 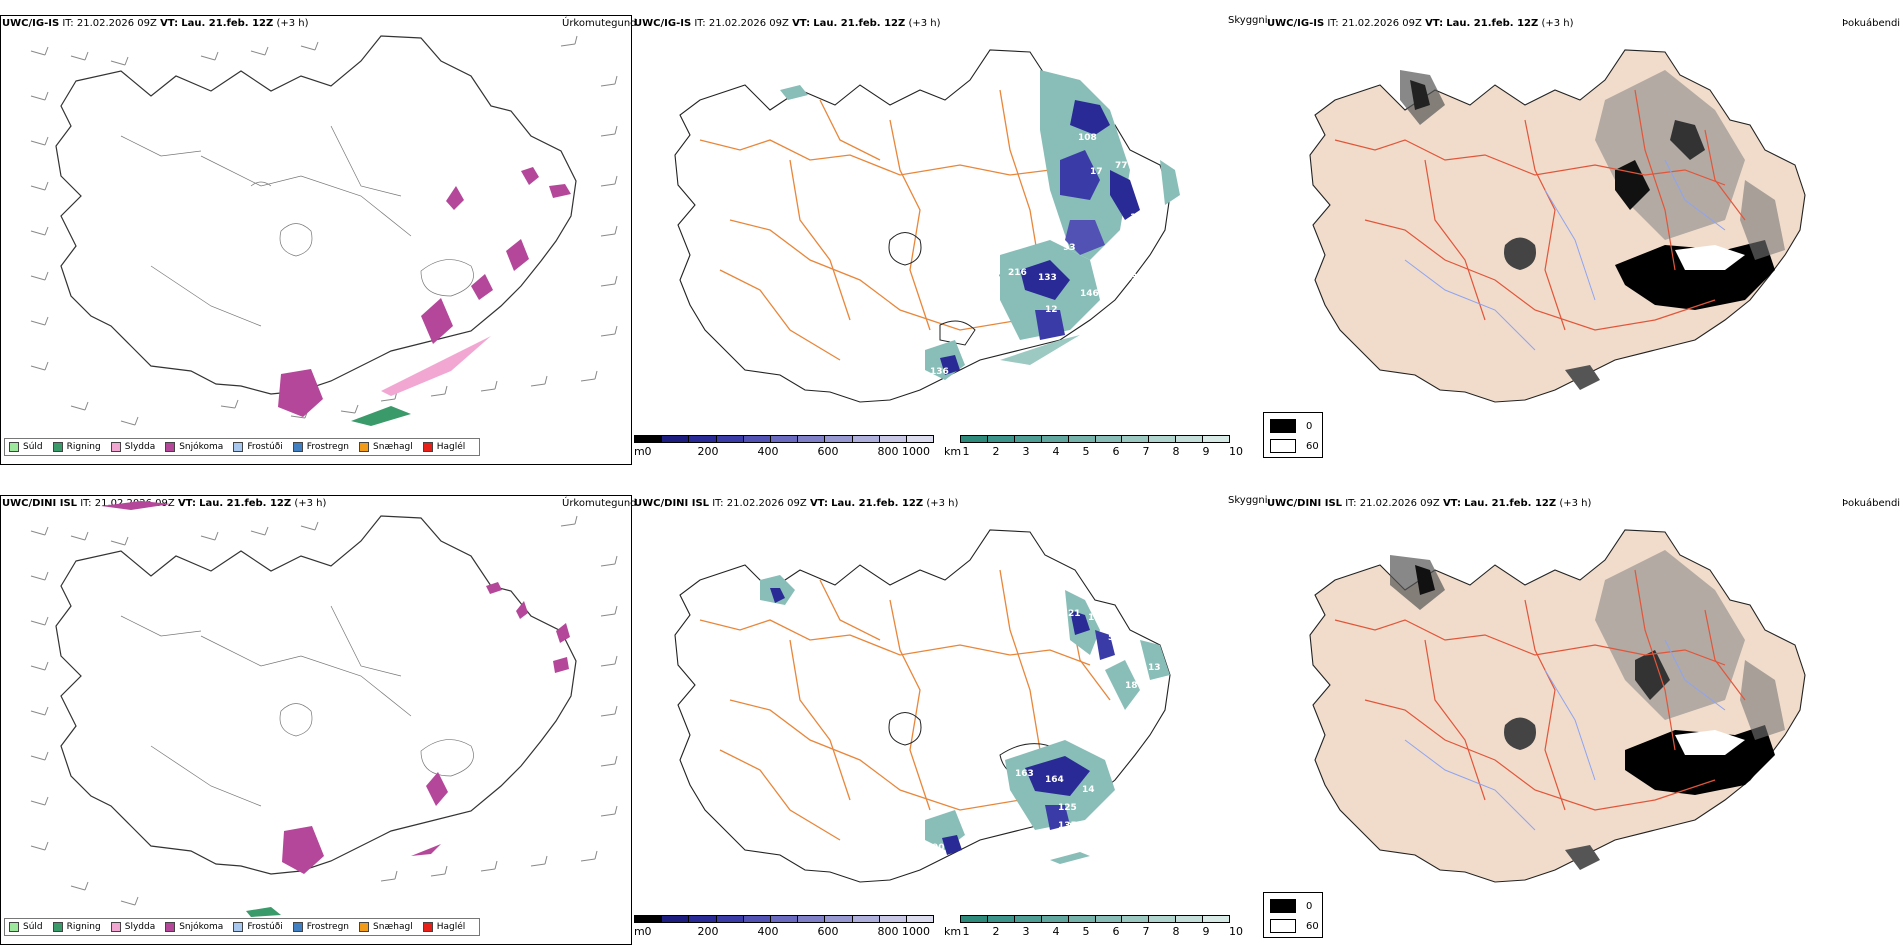 I want to click on value-label: 136, so click(x=939, y=372).